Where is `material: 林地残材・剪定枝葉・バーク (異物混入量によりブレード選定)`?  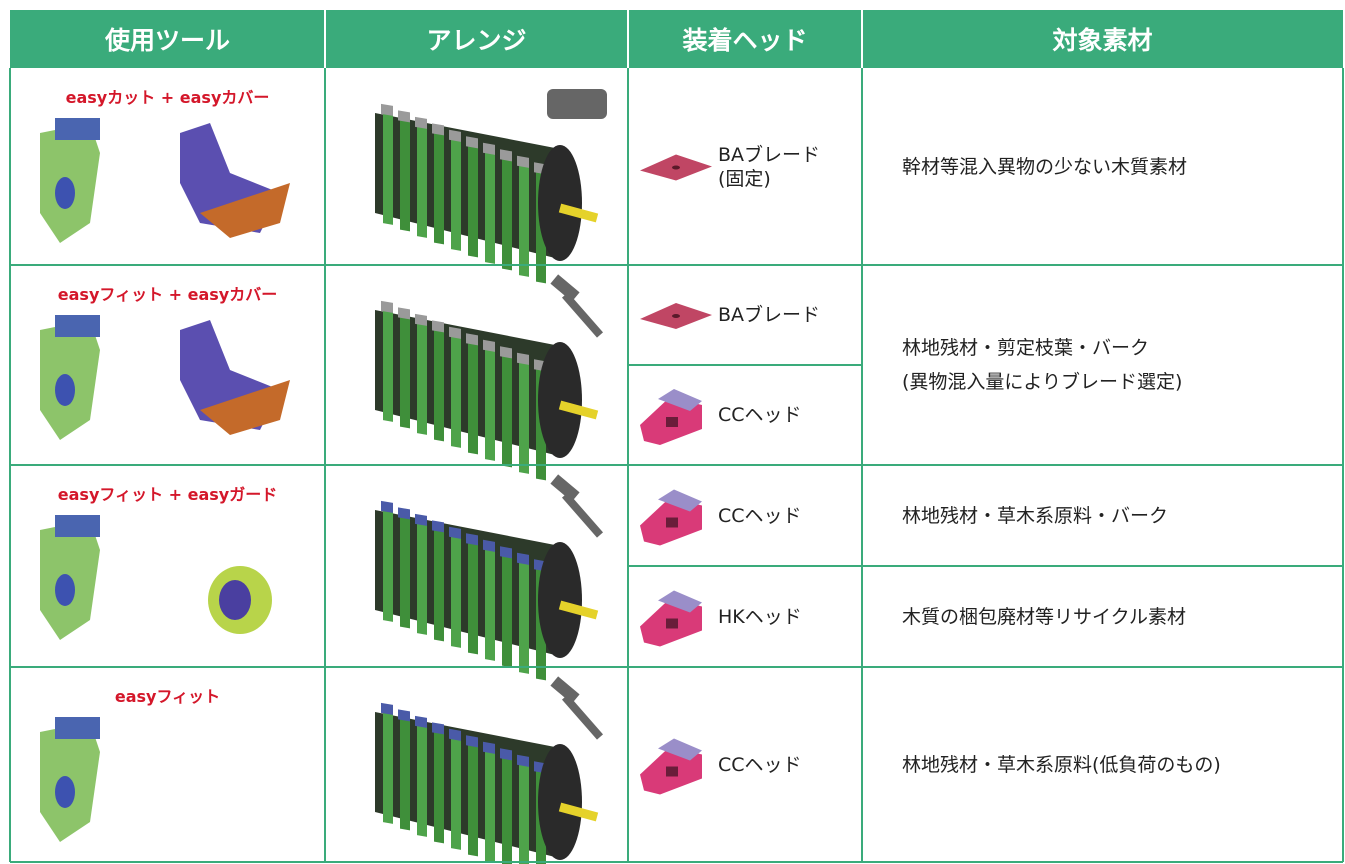 material: 林地残材・剪定枝葉・バーク (異物混入量によりブレード選定) is located at coordinates (1042, 365).